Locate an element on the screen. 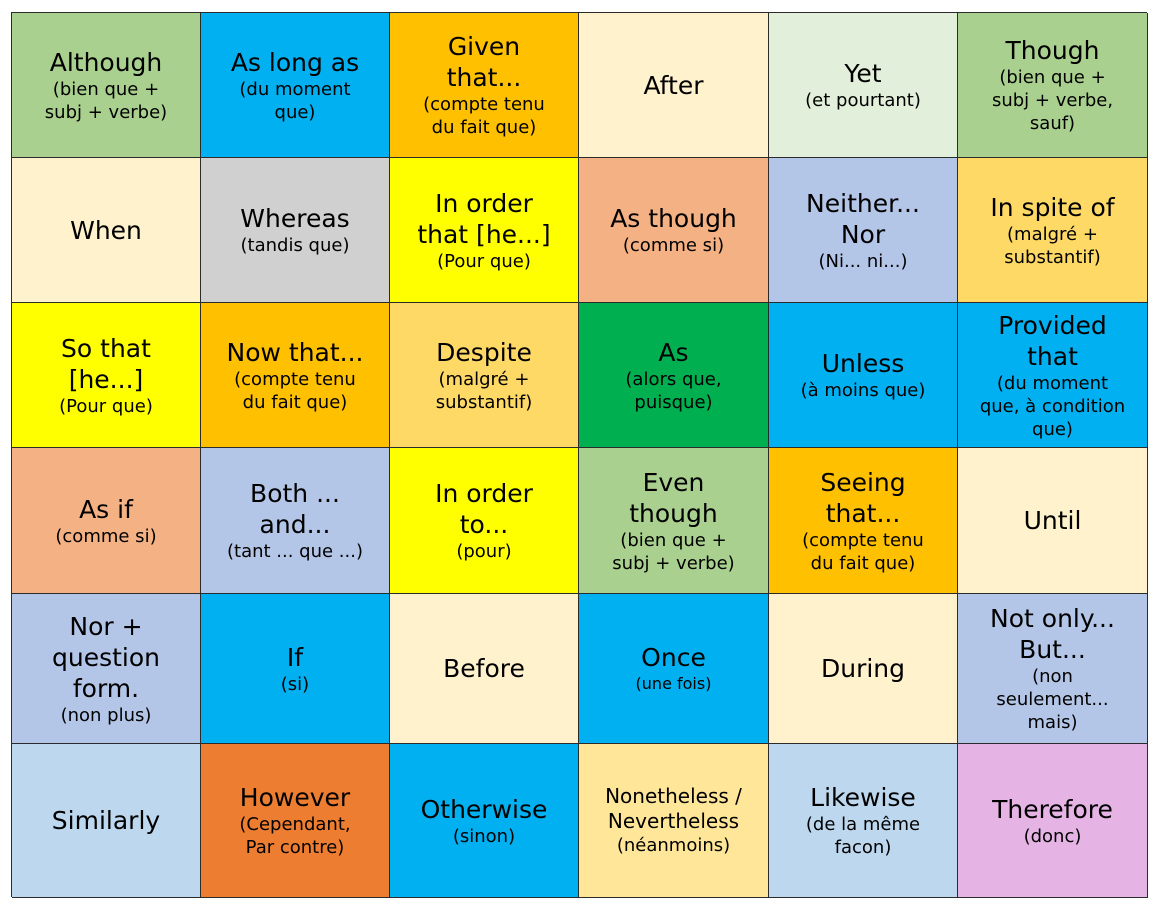  cell-after: After is located at coordinates (674, 85).